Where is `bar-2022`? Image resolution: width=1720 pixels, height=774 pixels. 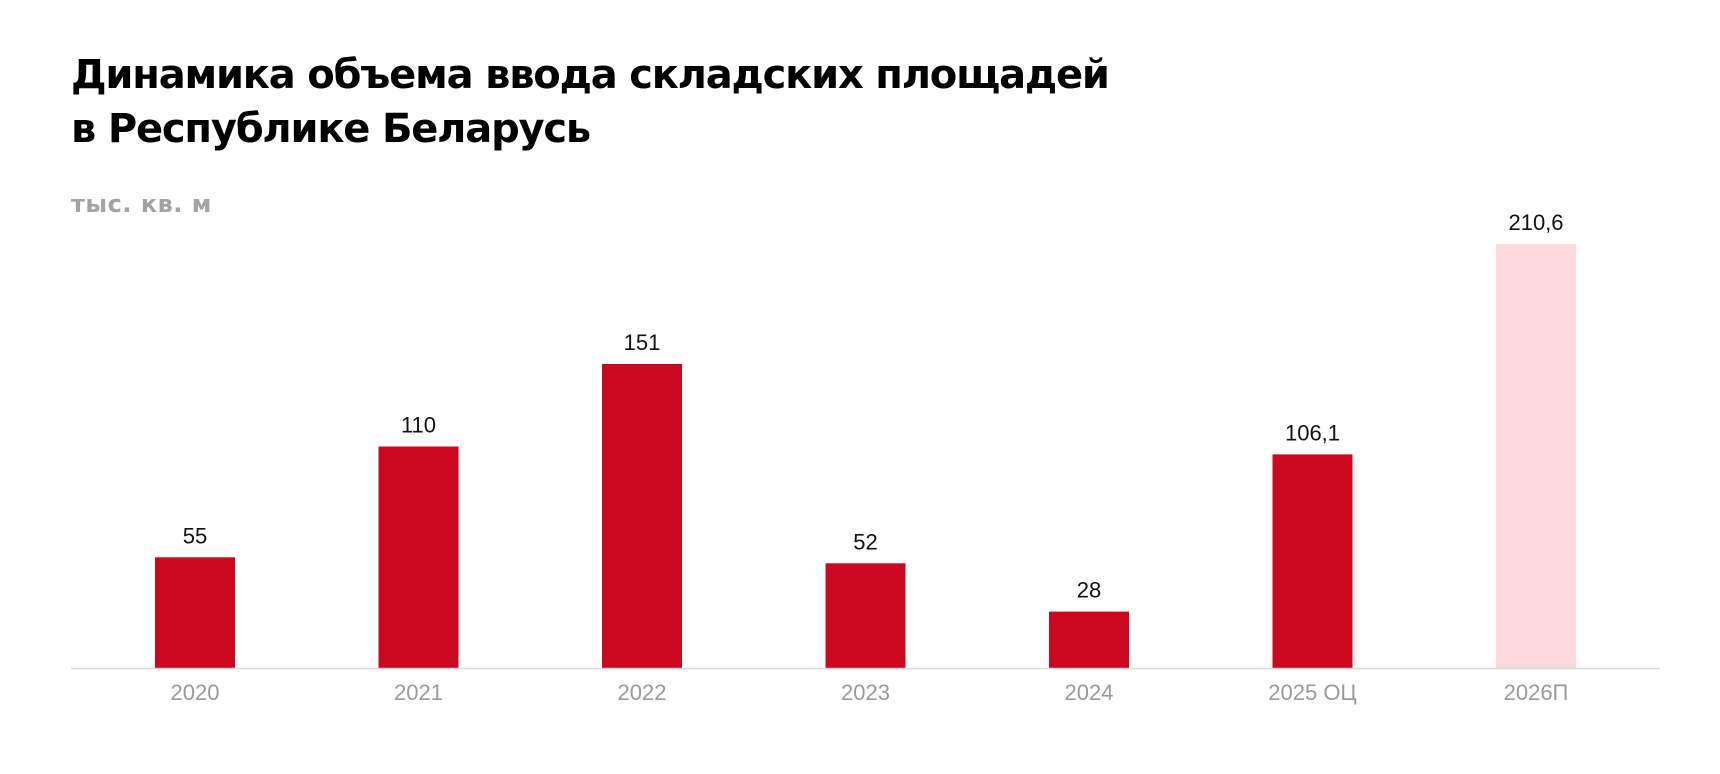 bar-2022 is located at coordinates (642, 516).